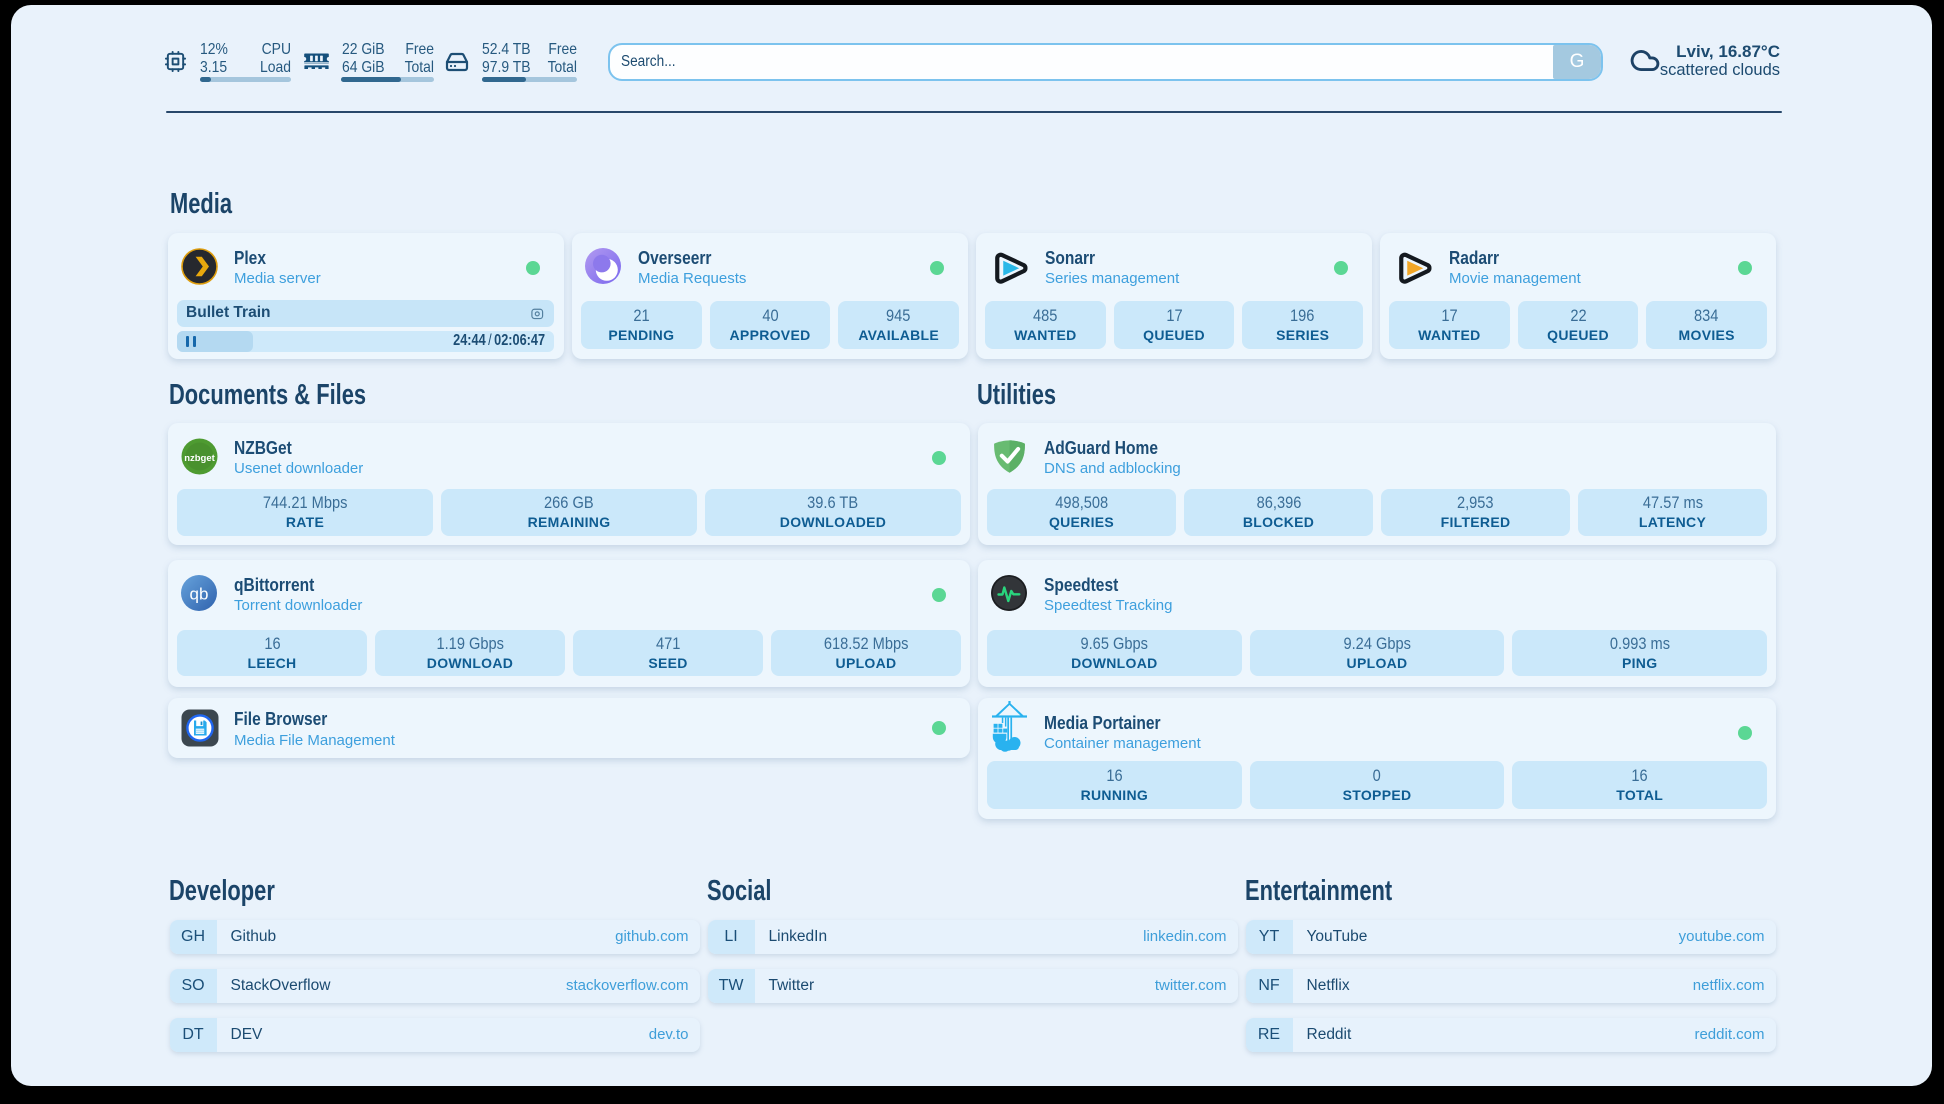 This screenshot has width=1944, height=1104. I want to click on svg-text: qb, so click(199, 593).